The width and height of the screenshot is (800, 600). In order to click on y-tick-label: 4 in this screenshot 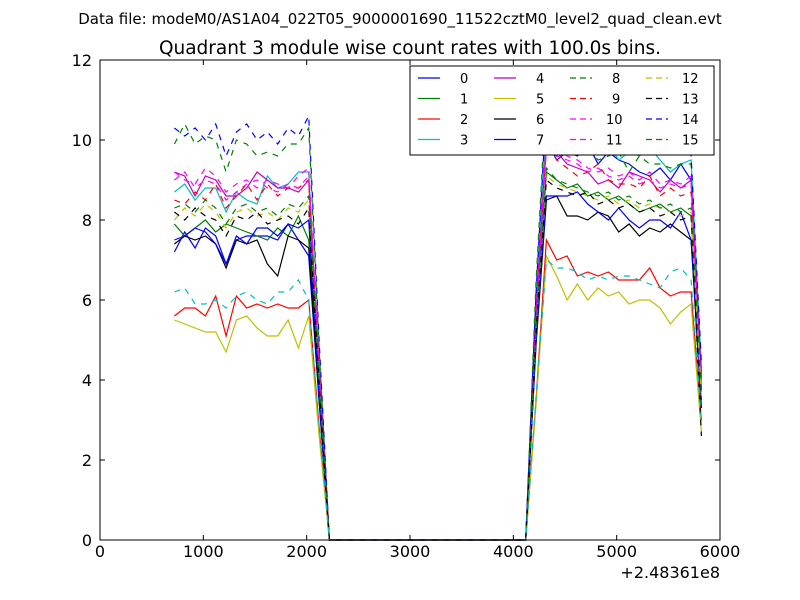, I will do `click(87, 380)`.